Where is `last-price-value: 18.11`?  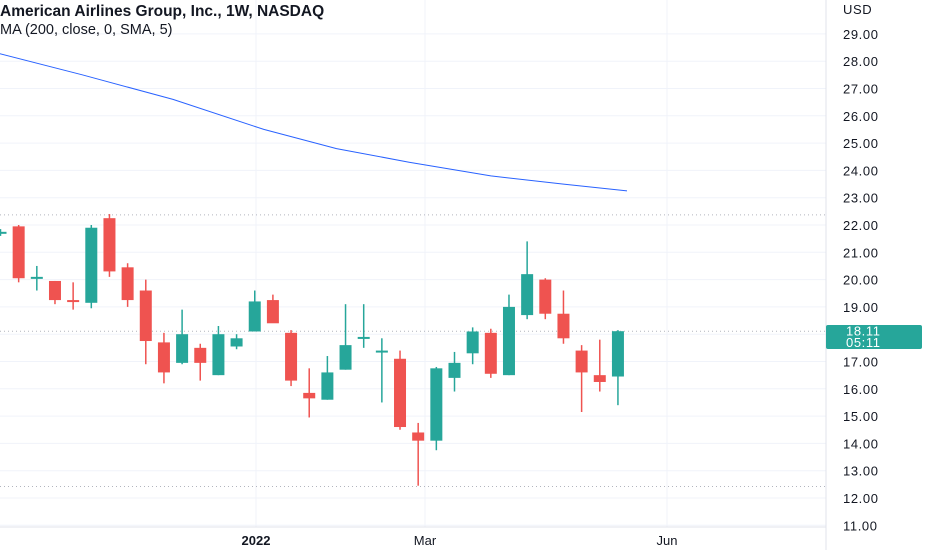
last-price-value: 18.11 is located at coordinates (863, 331).